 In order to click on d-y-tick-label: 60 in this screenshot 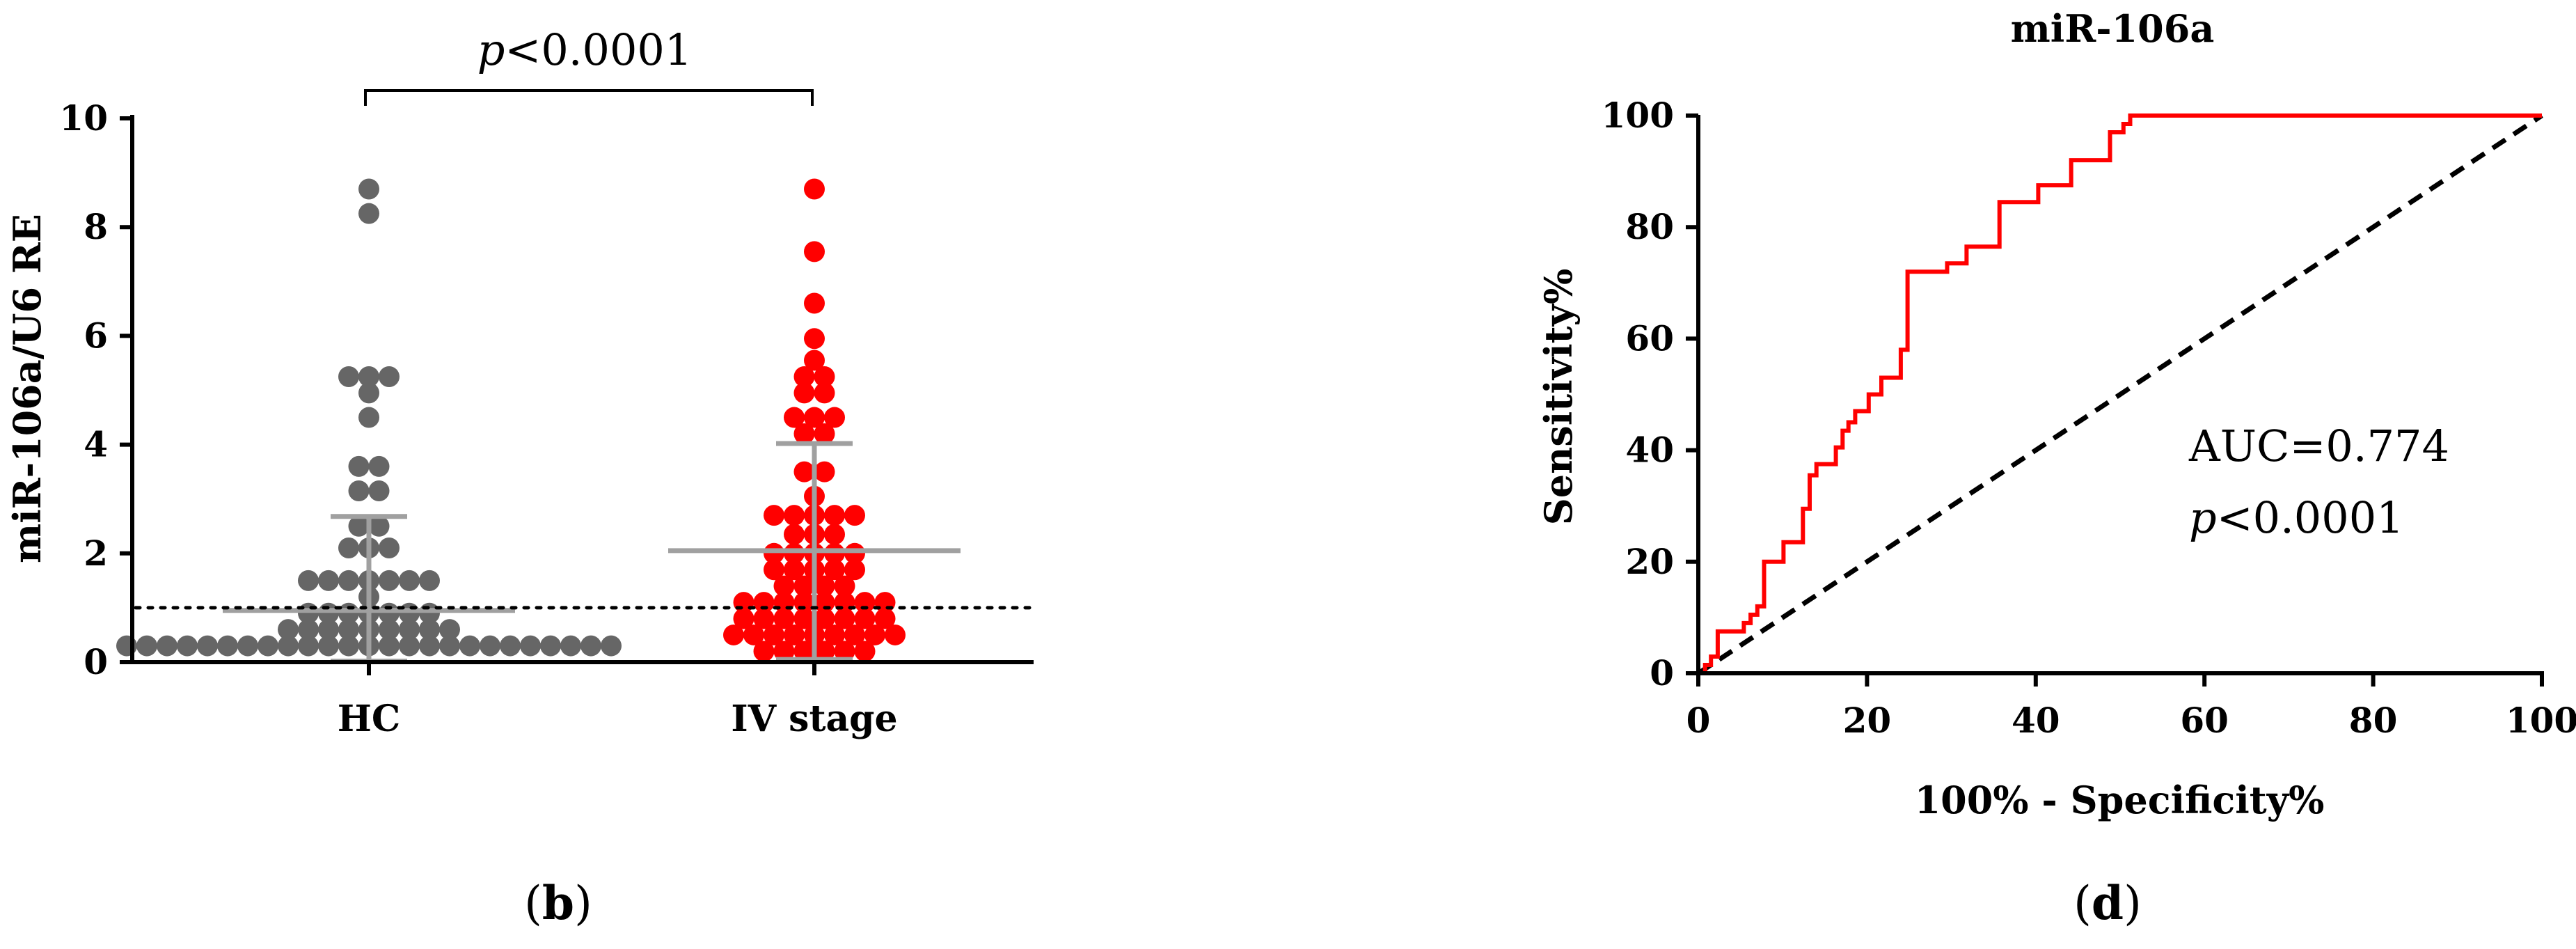, I will do `click(1649, 338)`.